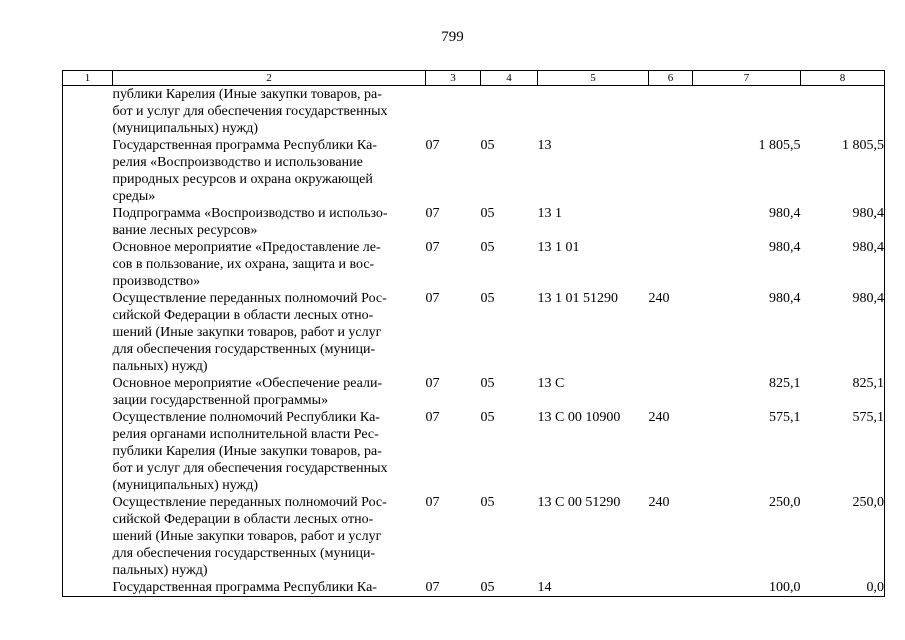 Image resolution: width=905 pixels, height=640 pixels. I want to click on cell-amount-2: 0,0, so click(875, 587).